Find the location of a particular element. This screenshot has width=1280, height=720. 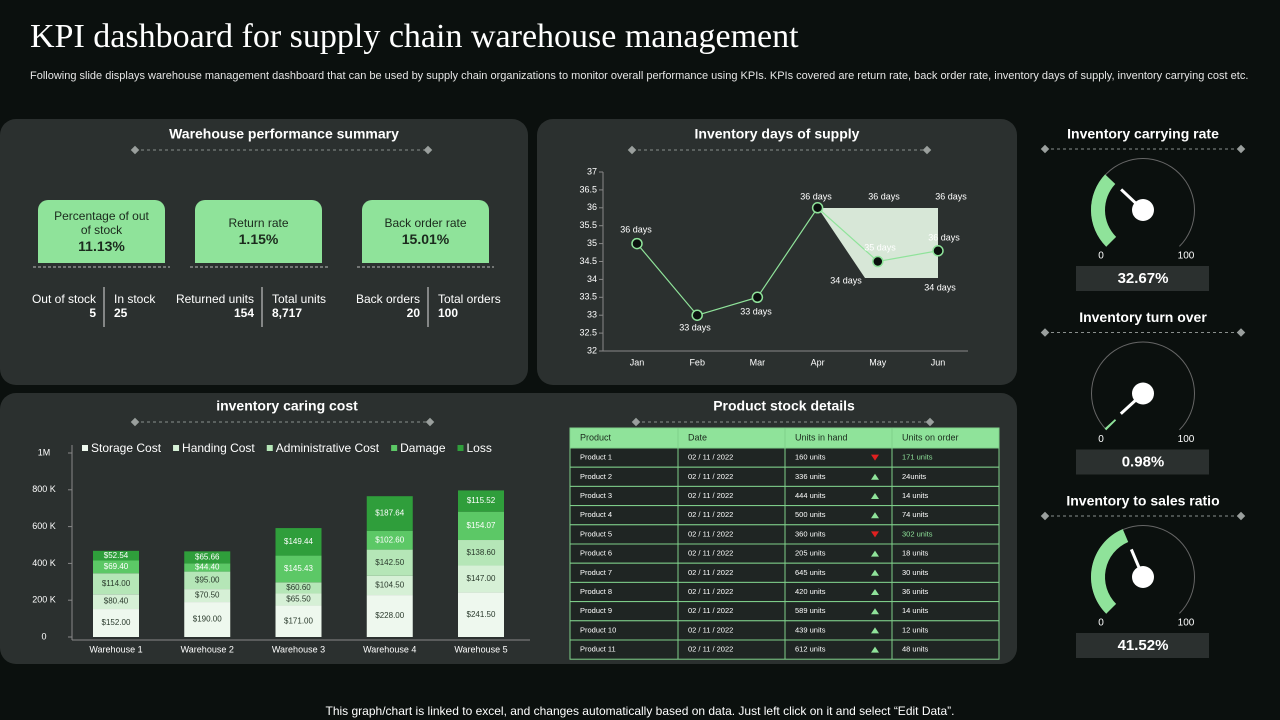

bar-value-label: $115.52 is located at coordinates (481, 500).